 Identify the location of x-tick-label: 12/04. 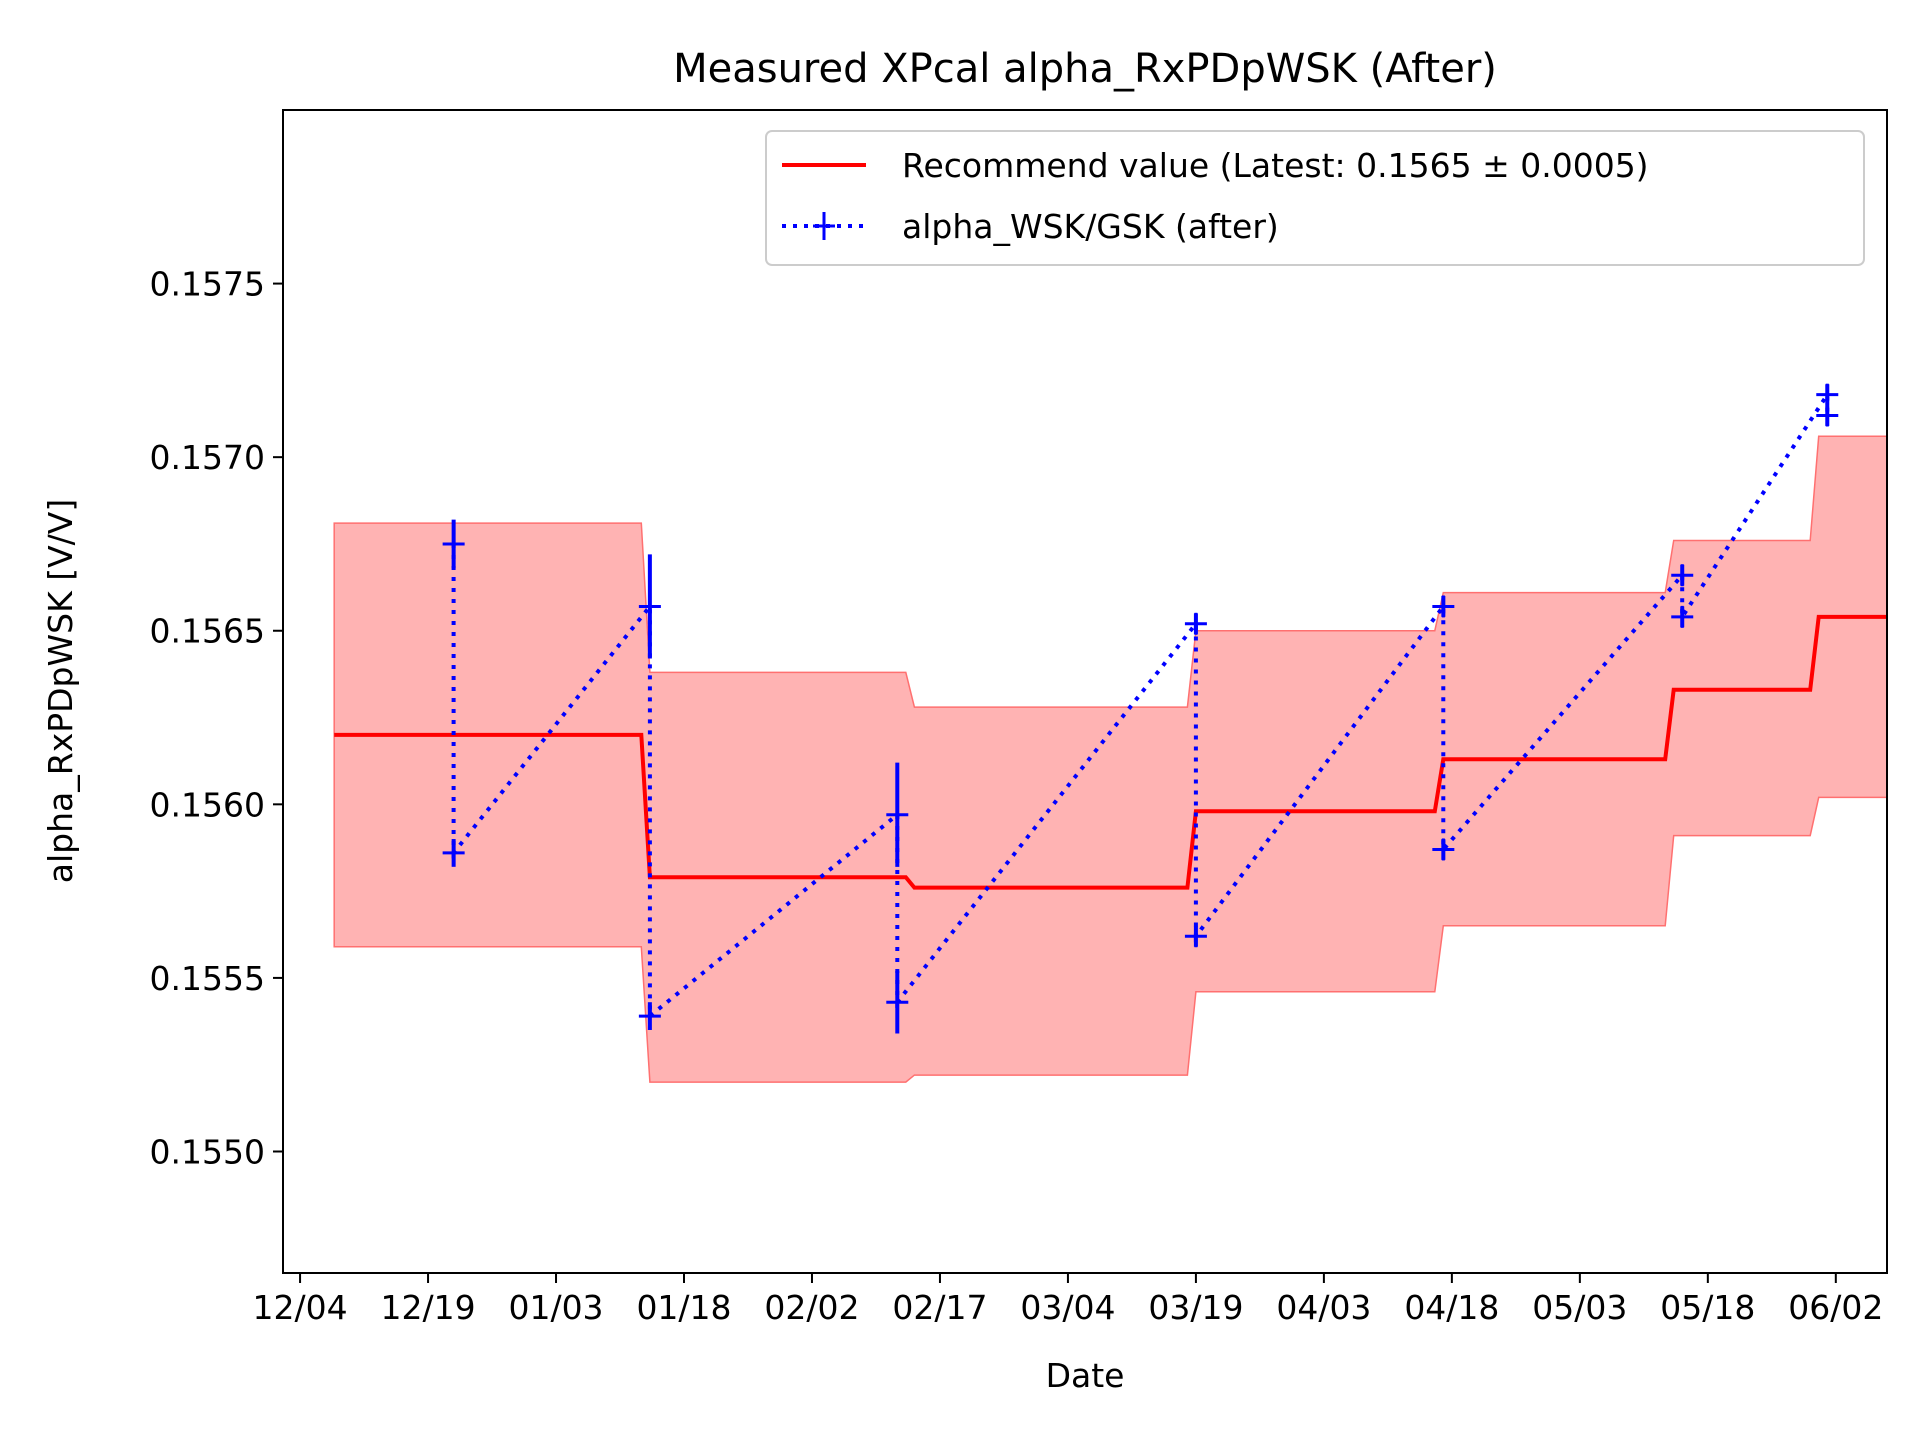
(300, 1307).